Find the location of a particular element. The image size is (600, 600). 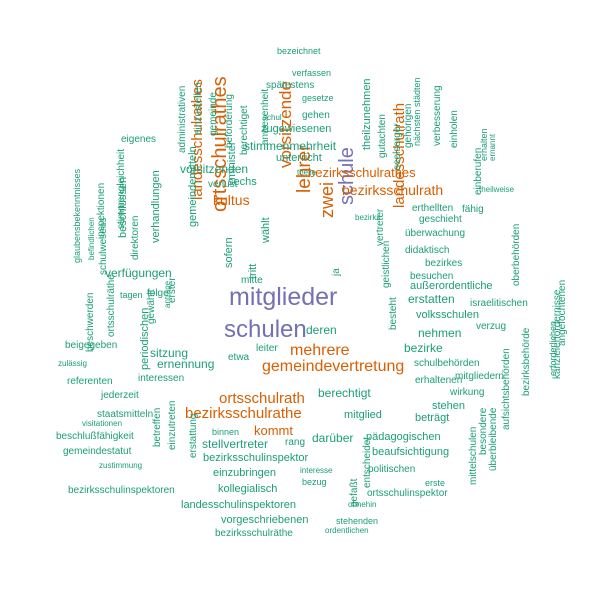

word-sechs: sechs is located at coordinates (242, 182).